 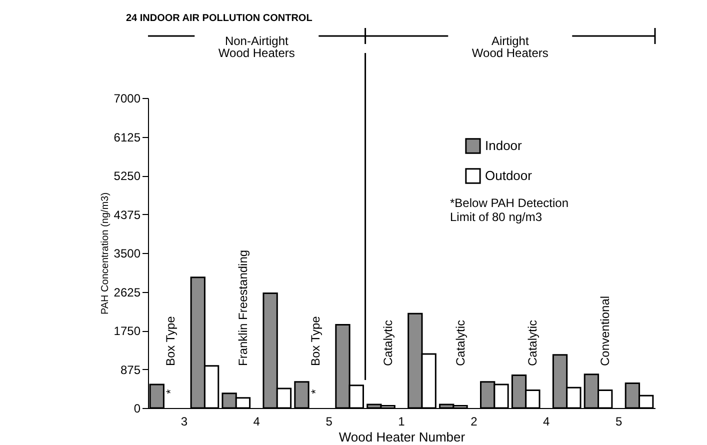 What do you see at coordinates (127, 215) in the screenshot?
I see `y-tick-label: 4375` at bounding box center [127, 215].